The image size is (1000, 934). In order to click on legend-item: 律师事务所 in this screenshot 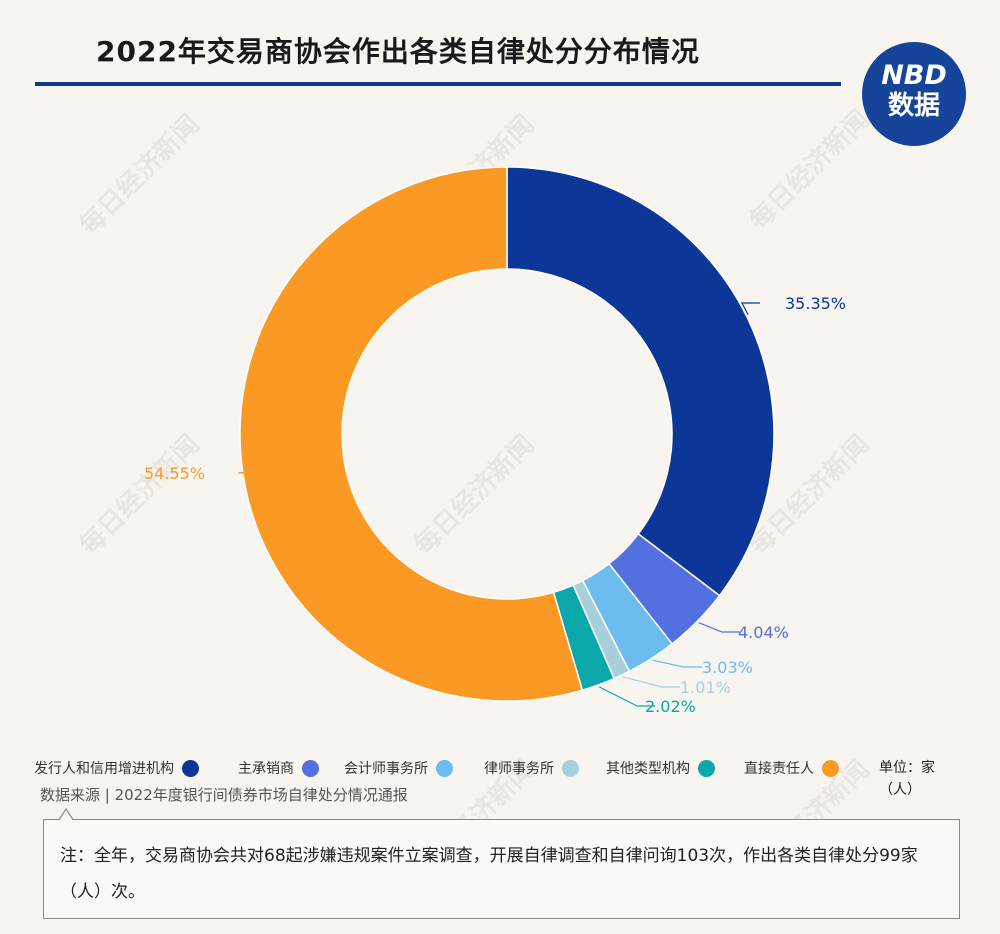, I will do `click(531, 768)`.